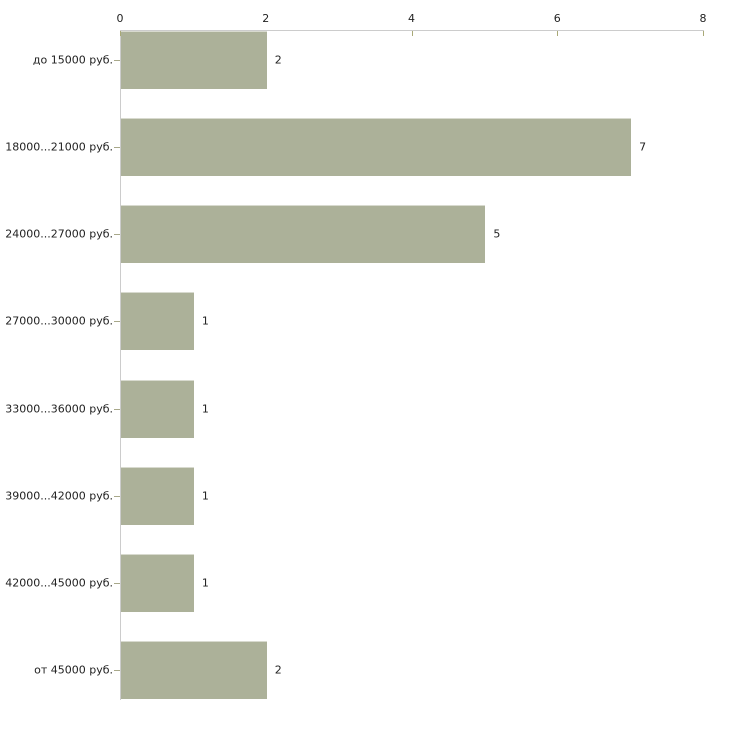  I want to click on category-label: 18000...21000 руб., so click(59, 147).